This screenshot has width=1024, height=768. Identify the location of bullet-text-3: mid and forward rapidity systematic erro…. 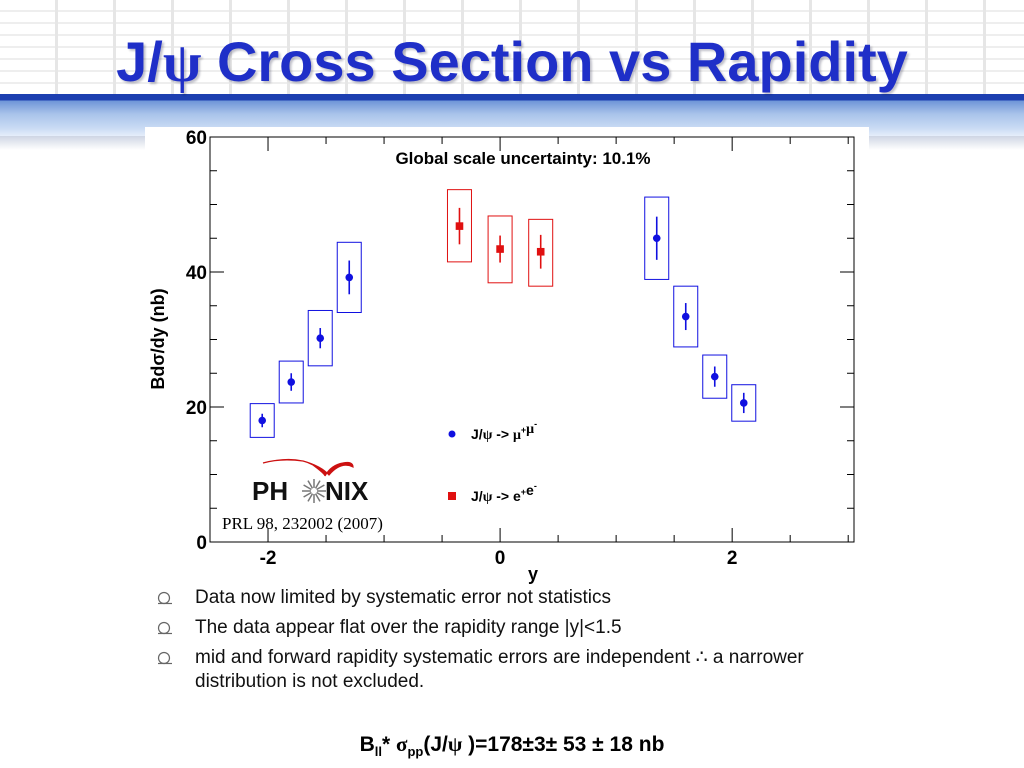
(499, 669).